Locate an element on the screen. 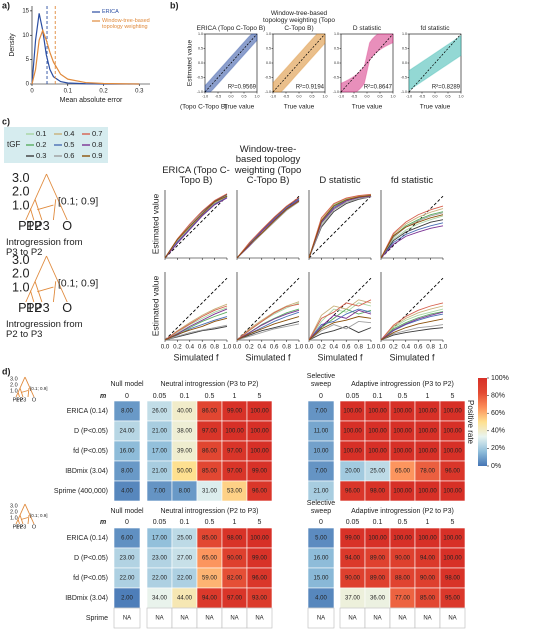 The width and height of the screenshot is (554, 631). y-tick-label: 1.0 is located at coordinates (268, 34).